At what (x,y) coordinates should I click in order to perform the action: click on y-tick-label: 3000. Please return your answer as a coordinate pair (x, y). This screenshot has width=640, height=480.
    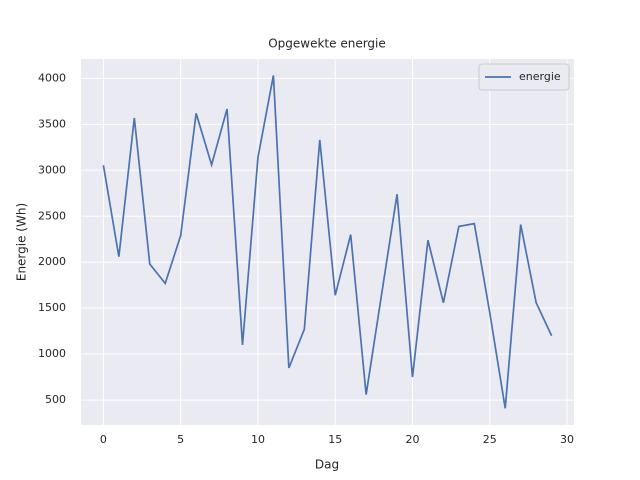
    Looking at the image, I should click on (52, 169).